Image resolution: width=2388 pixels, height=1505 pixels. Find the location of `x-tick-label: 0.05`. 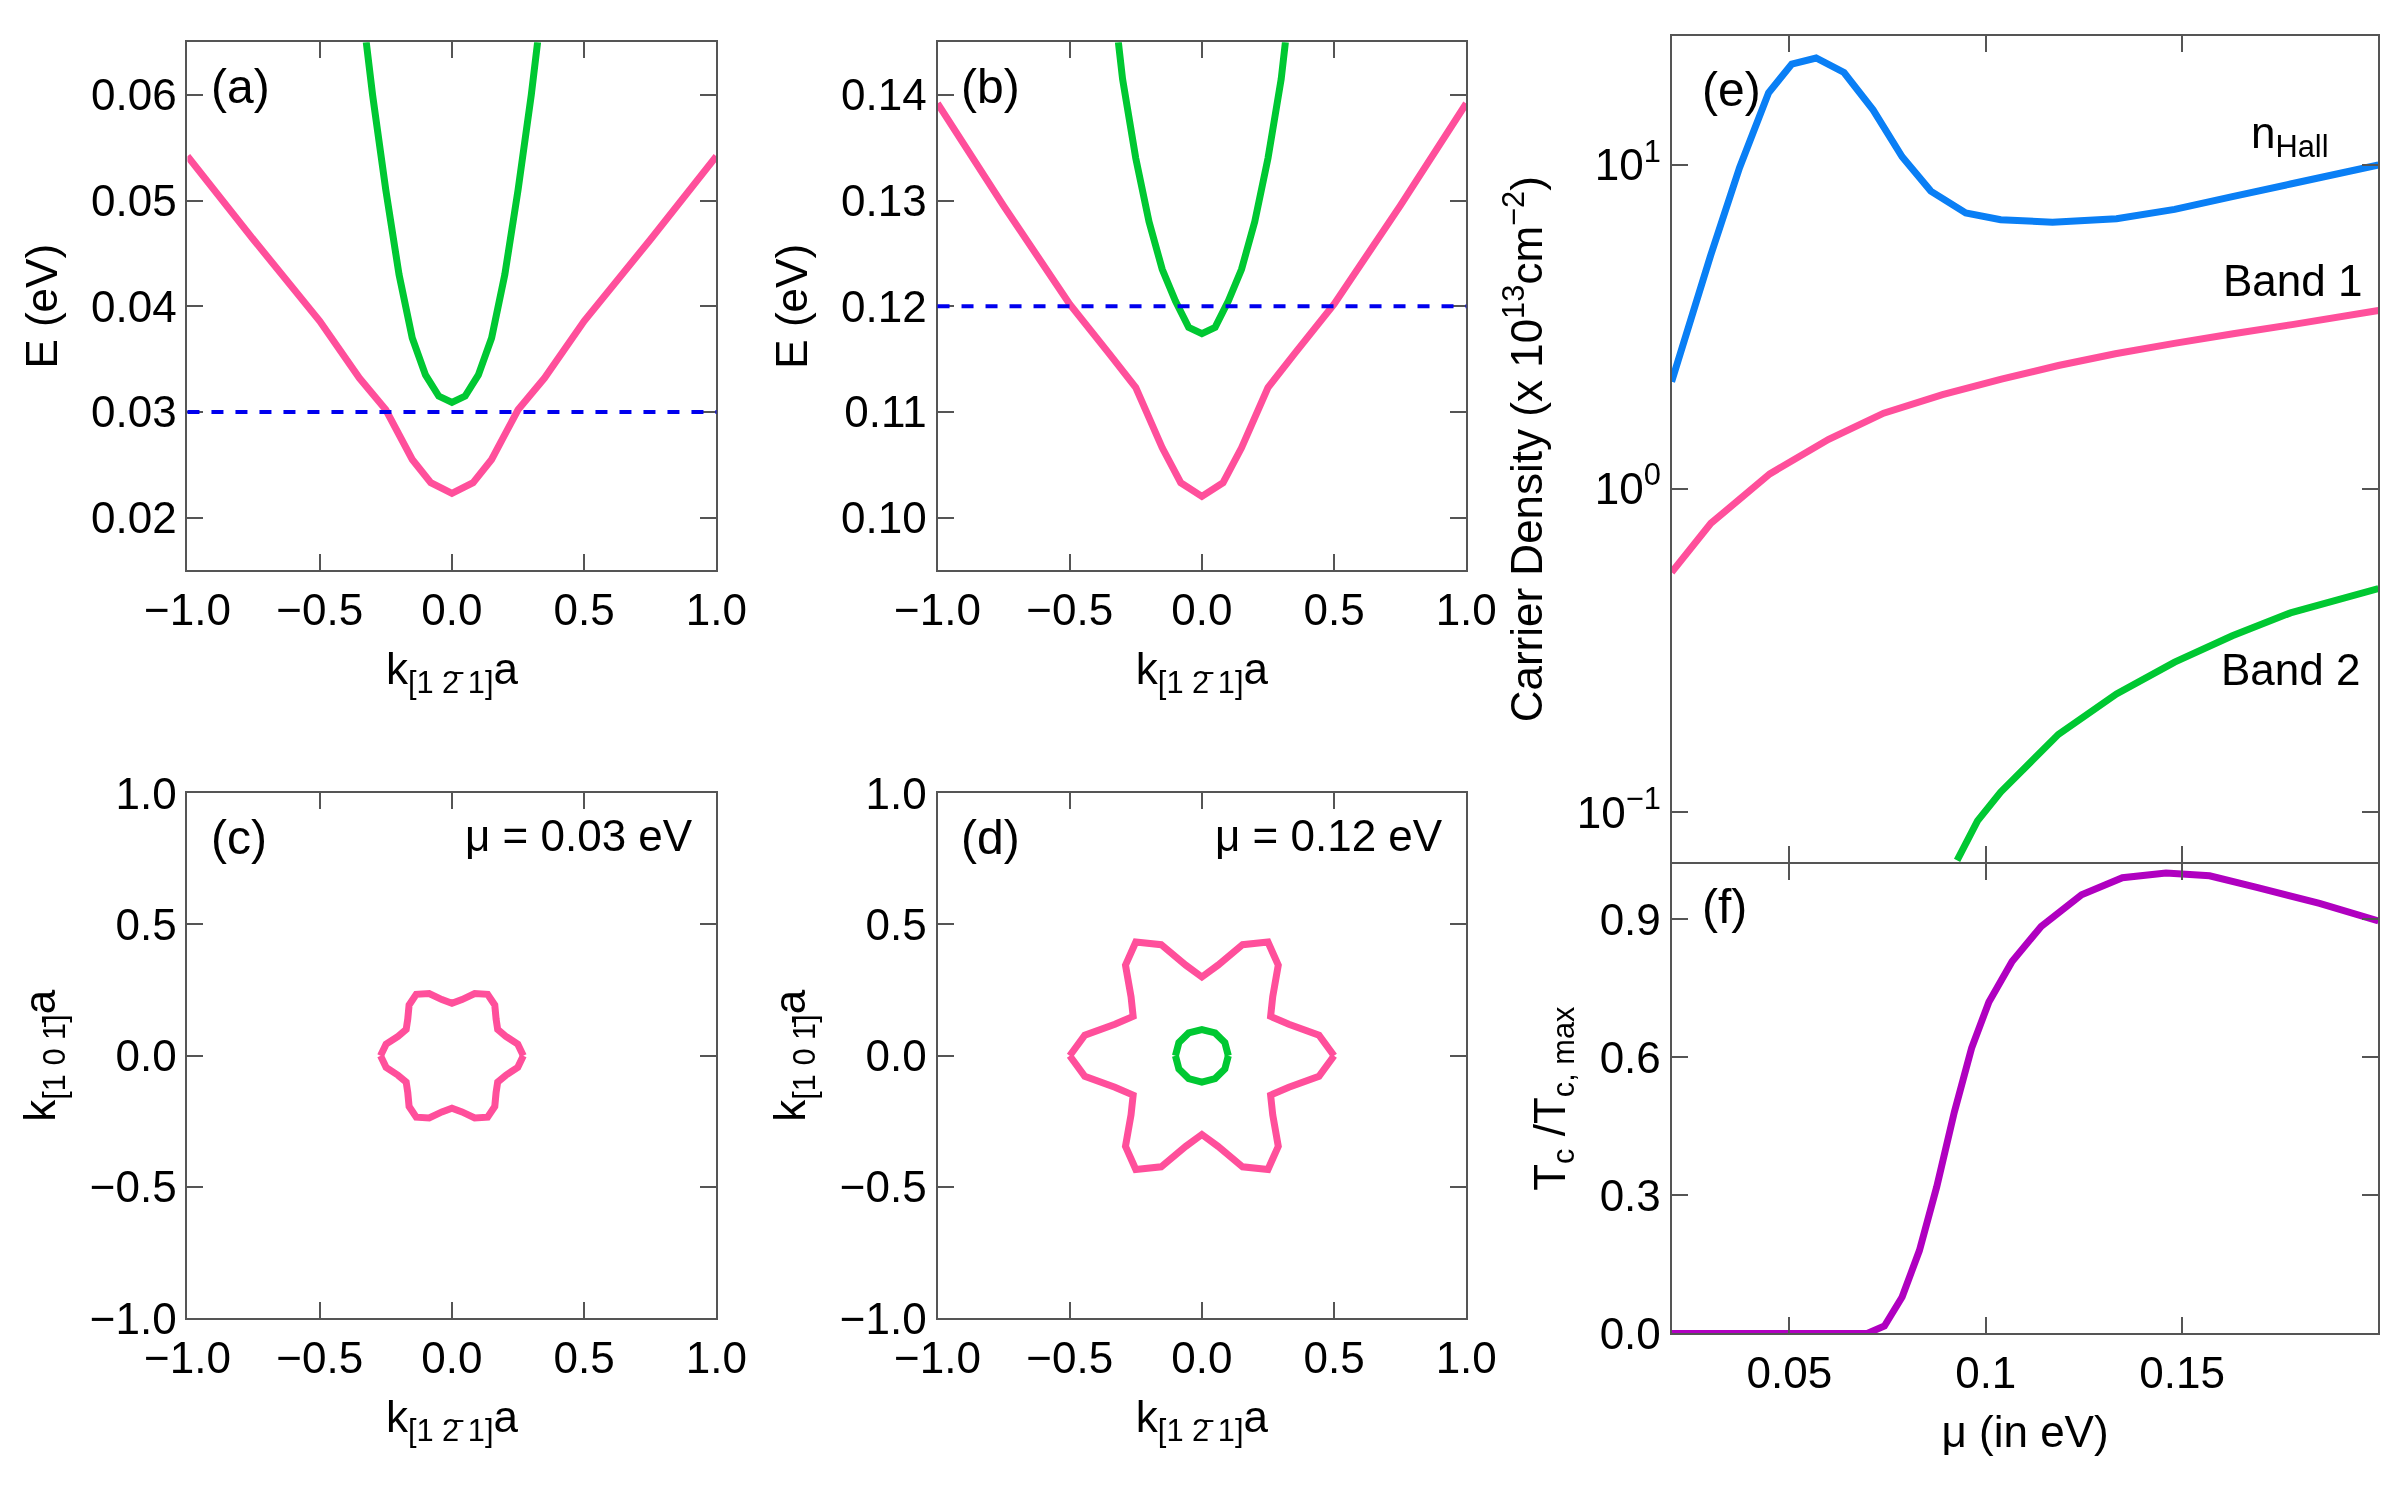

x-tick-label: 0.05 is located at coordinates (1789, 1373).